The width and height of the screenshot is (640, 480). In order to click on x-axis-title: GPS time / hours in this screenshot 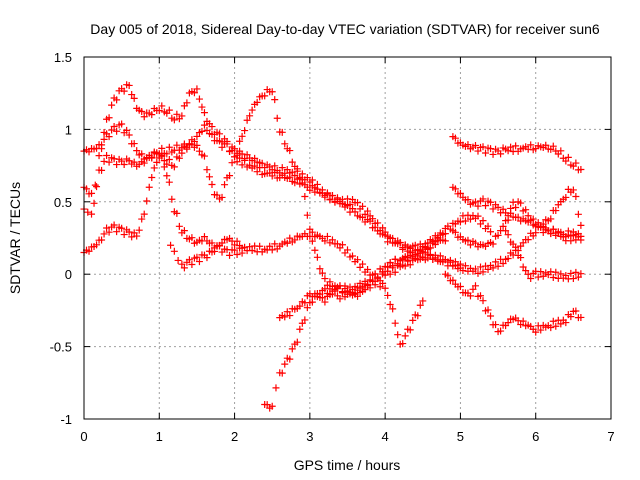, I will do `click(347, 465)`.